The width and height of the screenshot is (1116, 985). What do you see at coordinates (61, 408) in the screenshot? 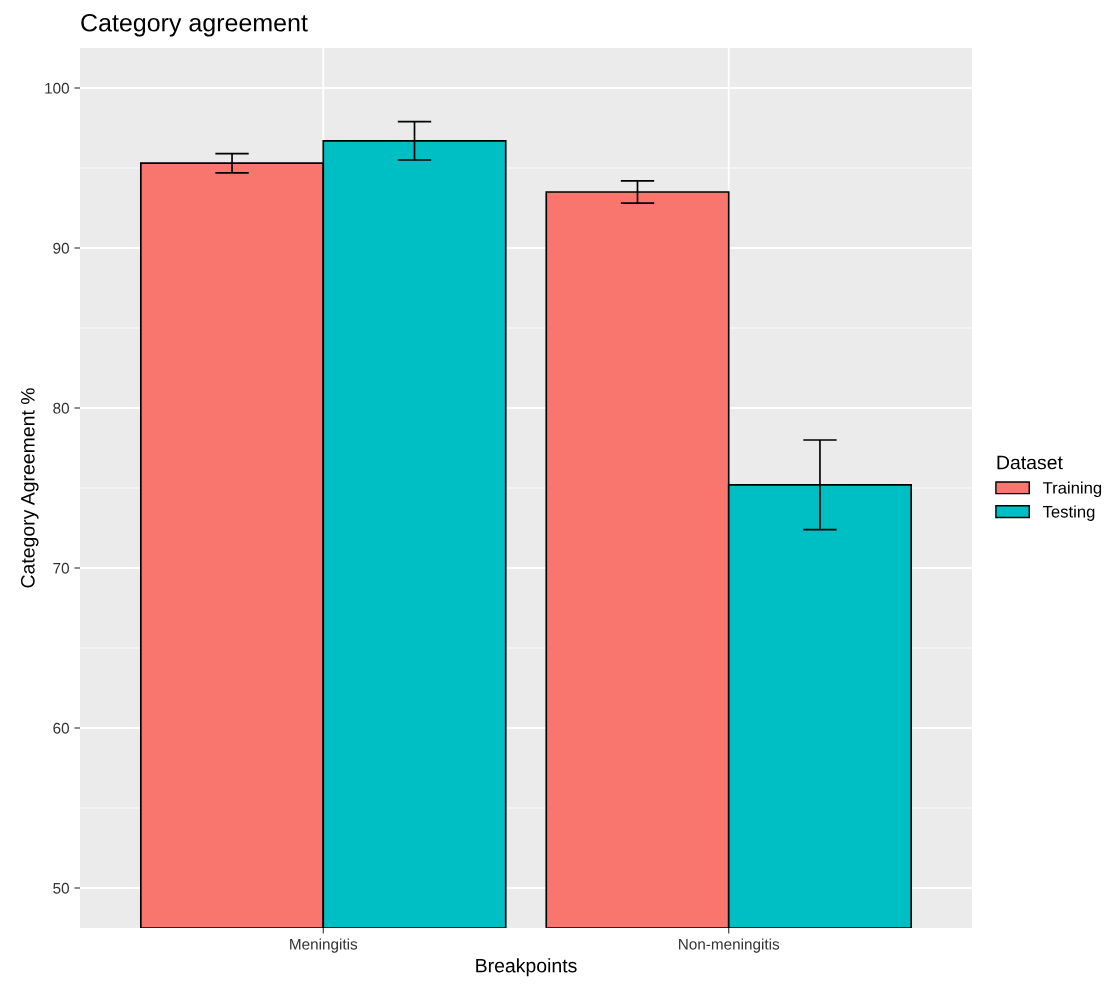
I see `y-tick-label: 80` at bounding box center [61, 408].